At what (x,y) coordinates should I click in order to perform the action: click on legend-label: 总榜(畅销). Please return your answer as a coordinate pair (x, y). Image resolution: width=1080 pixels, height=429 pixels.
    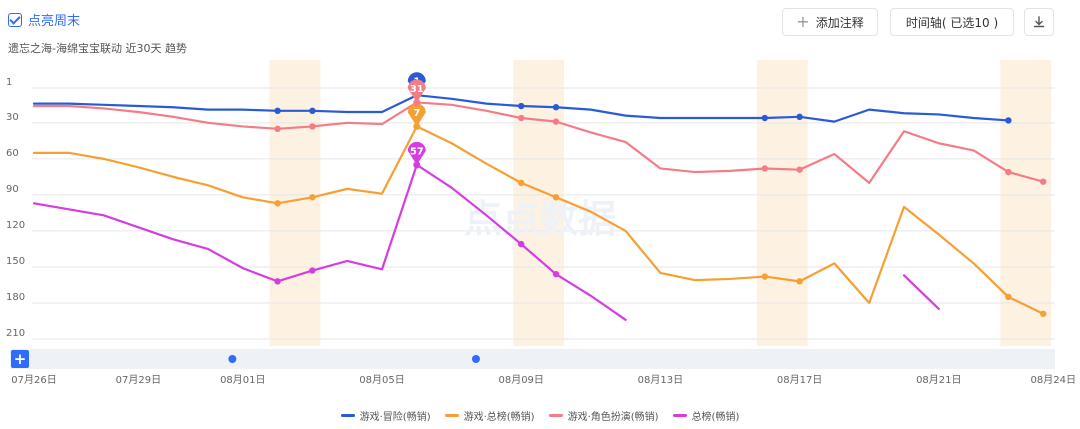
    Looking at the image, I should click on (715, 417).